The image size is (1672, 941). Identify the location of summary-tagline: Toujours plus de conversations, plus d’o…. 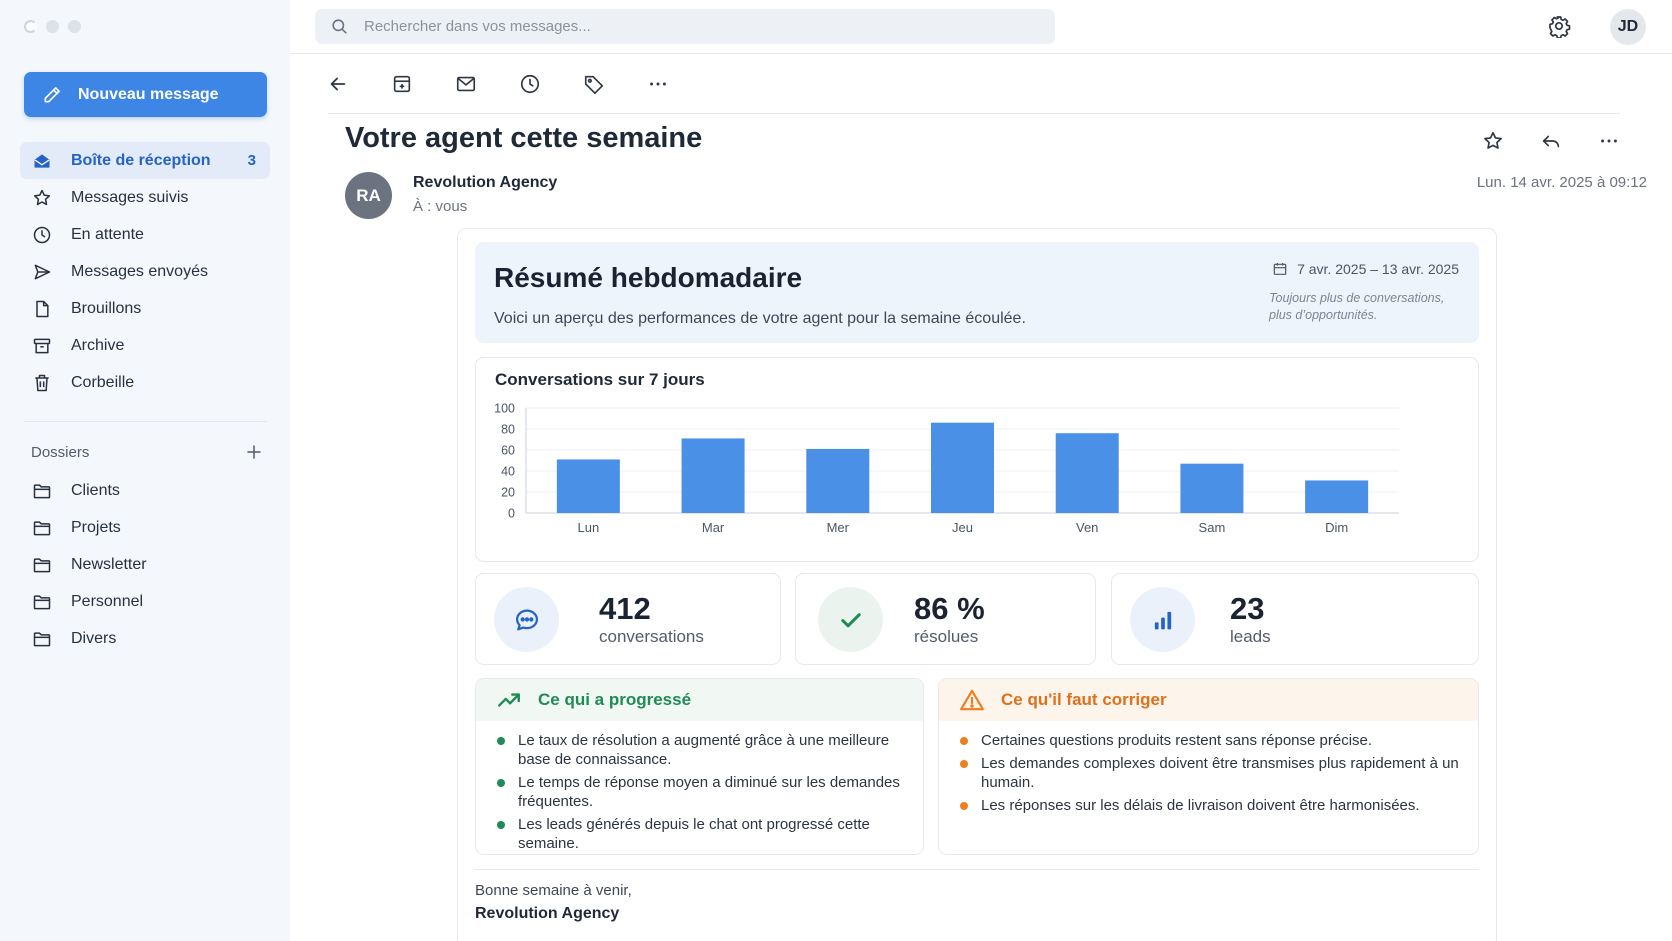
(1357, 306).